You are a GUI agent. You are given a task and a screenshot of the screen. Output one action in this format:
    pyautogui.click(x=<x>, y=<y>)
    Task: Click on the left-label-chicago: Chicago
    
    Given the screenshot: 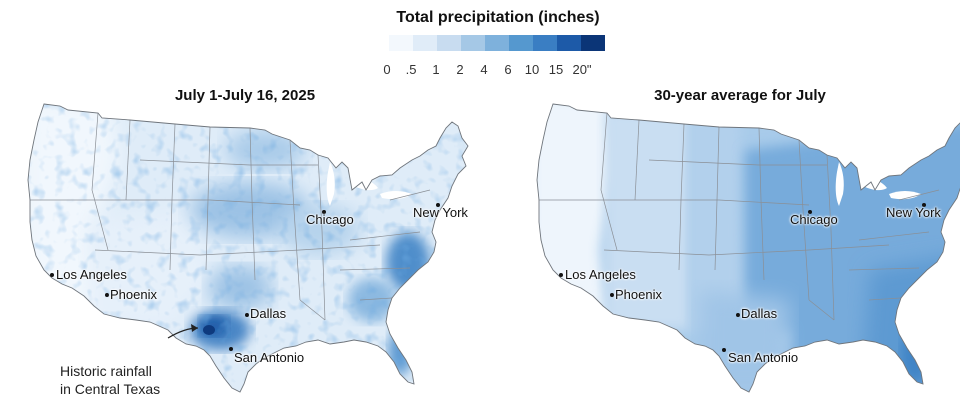 What is the action you would take?
    pyautogui.click(x=330, y=219)
    